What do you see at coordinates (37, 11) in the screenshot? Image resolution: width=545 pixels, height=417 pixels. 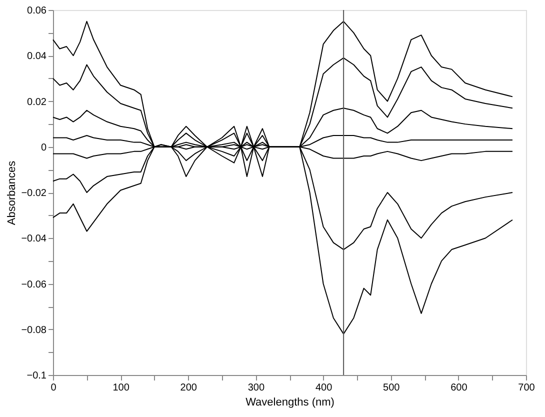 I see `y-tick-label: 0.06` at bounding box center [37, 11].